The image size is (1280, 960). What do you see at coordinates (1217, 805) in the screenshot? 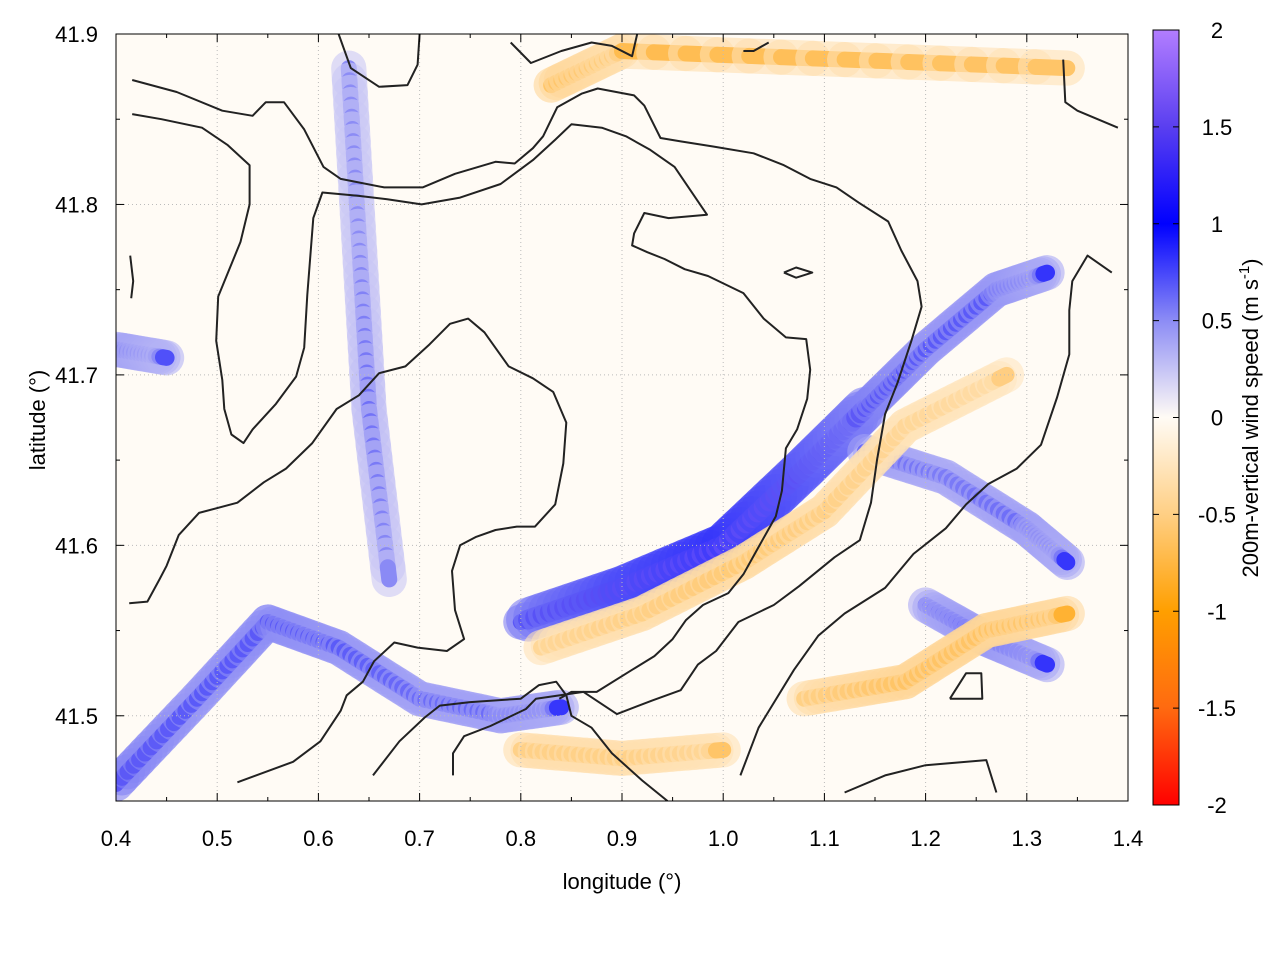
I see `colorbar-tick-label: -2` at bounding box center [1217, 805].